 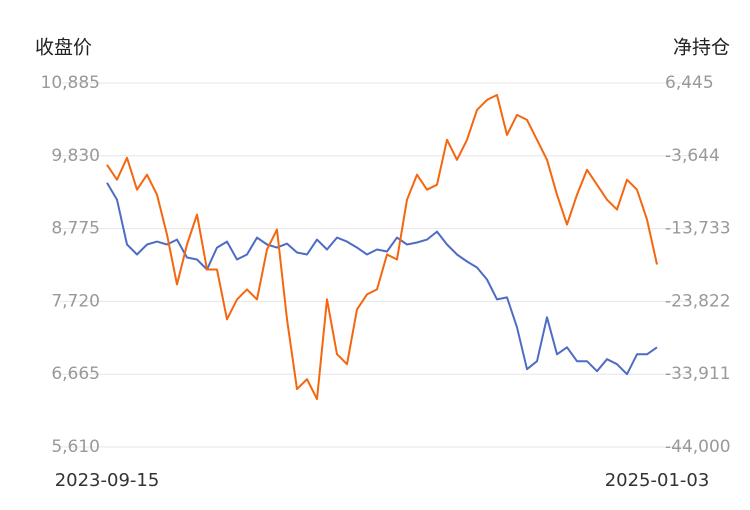 I want to click on y-tick-label: 8,775, so click(x=75, y=229).